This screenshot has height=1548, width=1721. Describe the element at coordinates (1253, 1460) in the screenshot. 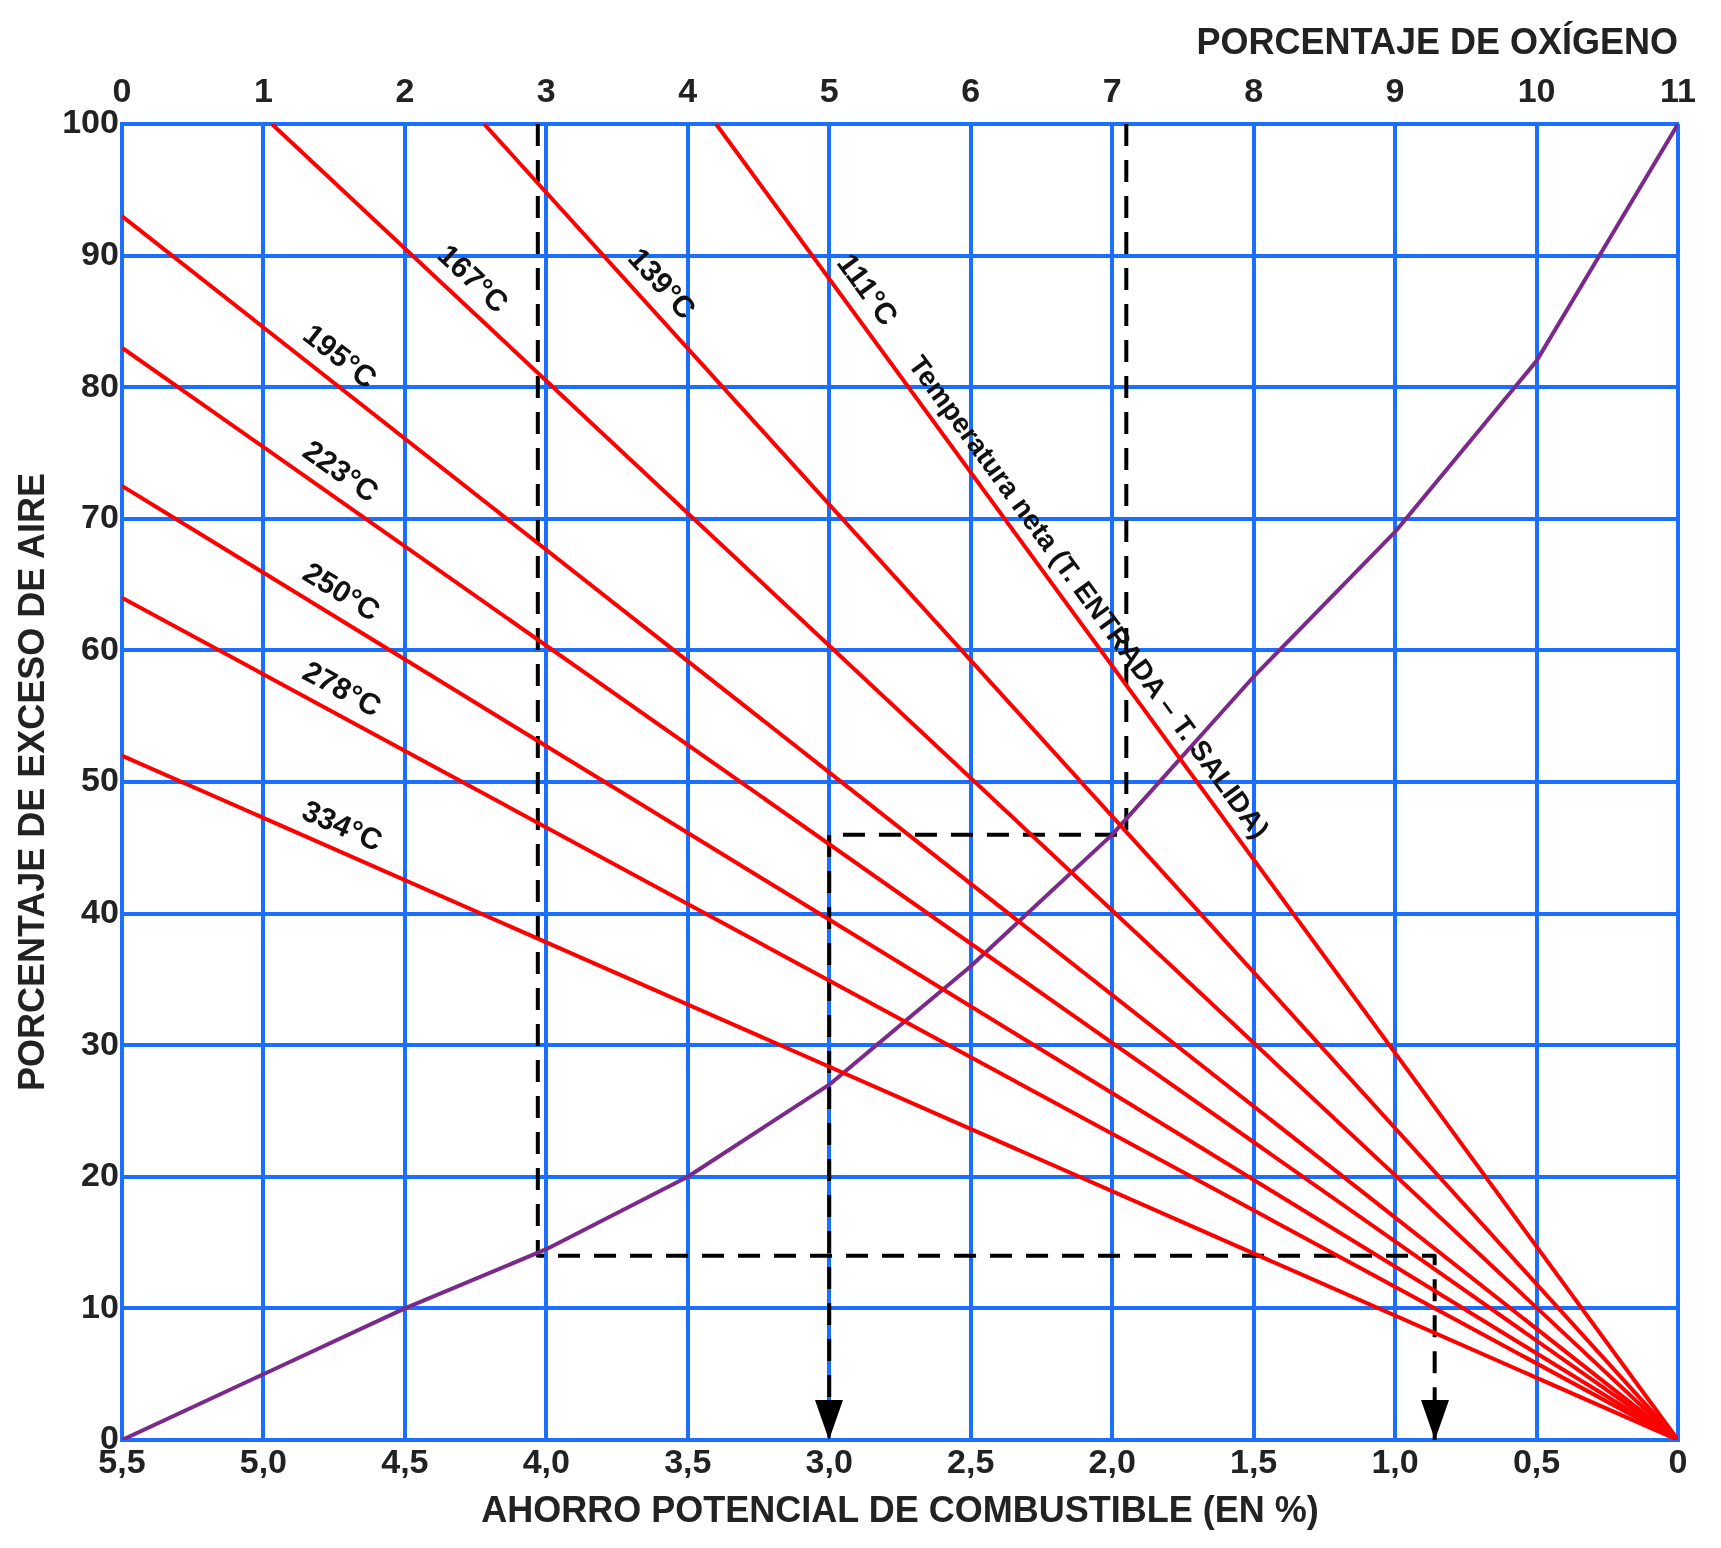

I see `x-tick-label: 1,5` at that location.